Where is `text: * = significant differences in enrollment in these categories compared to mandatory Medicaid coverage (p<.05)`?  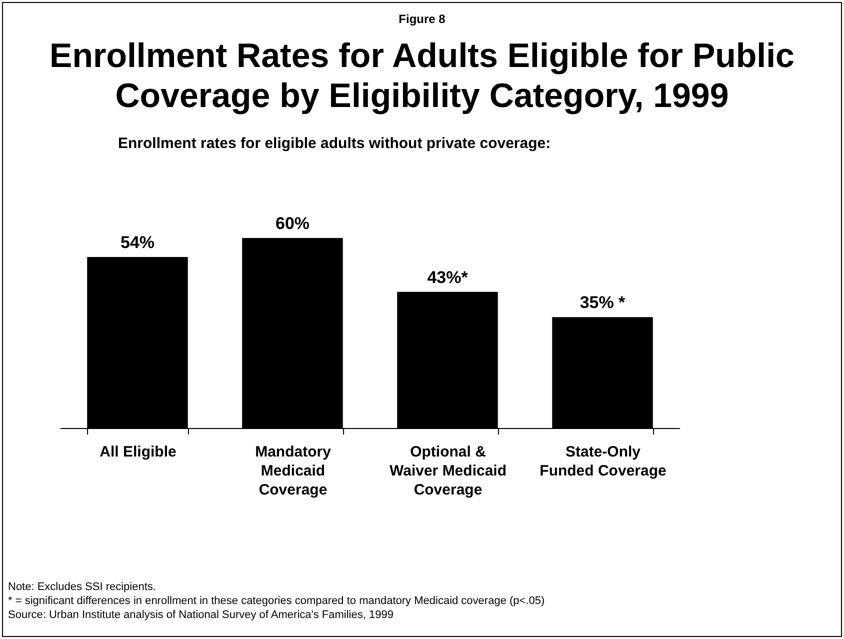 text: * = significant differences in enrollment in these categories compared to mandatory Medicaid coverage (p<.05) is located at coordinates (276, 601).